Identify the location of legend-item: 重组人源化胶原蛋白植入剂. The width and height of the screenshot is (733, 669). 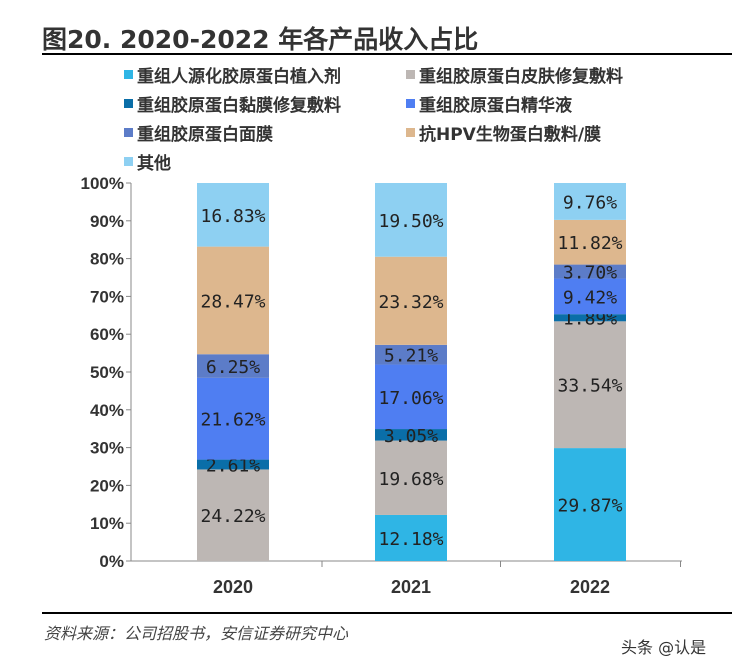
(232, 74).